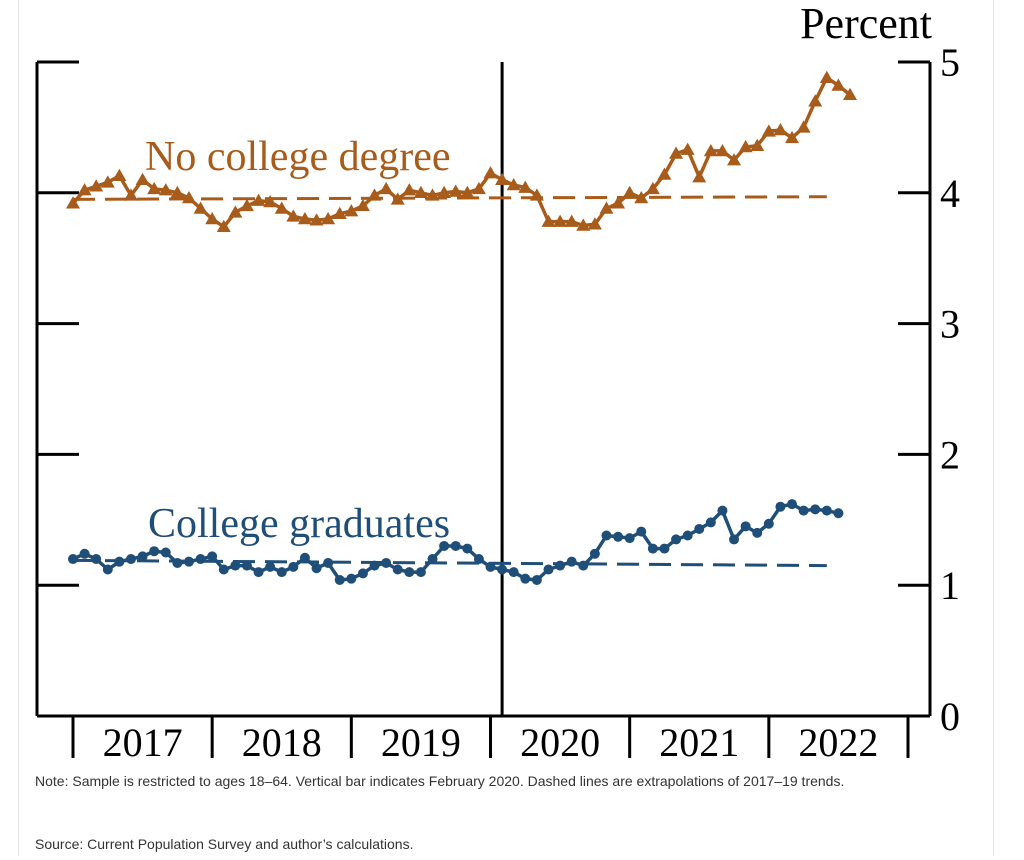  What do you see at coordinates (950, 454) in the screenshot?
I see `y-tick-label: 2` at bounding box center [950, 454].